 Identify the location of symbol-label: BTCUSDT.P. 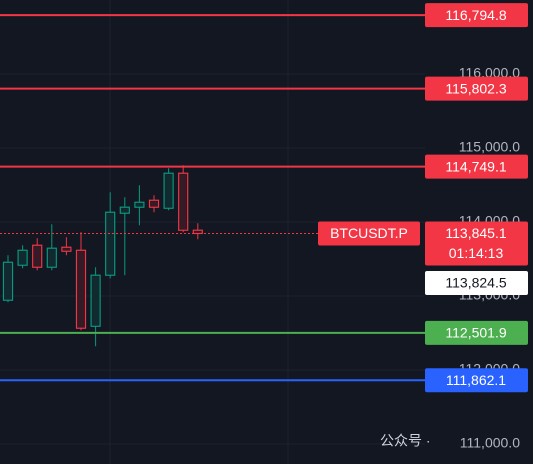
(369, 233).